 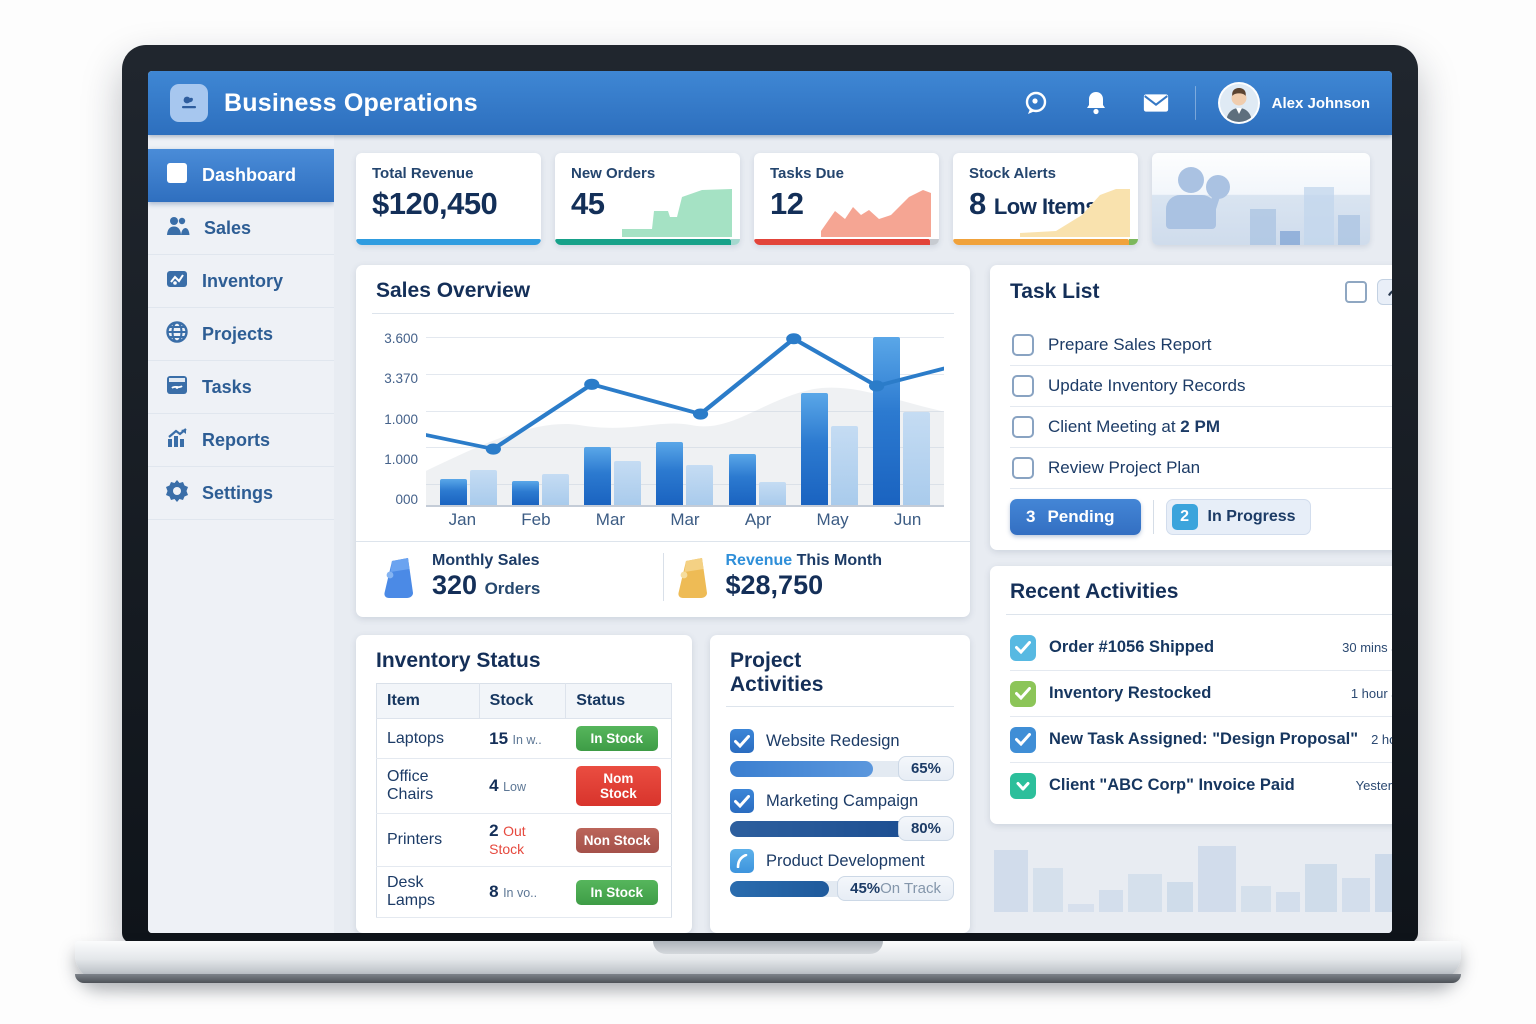 I want to click on bell-icon, so click(x=1096, y=103).